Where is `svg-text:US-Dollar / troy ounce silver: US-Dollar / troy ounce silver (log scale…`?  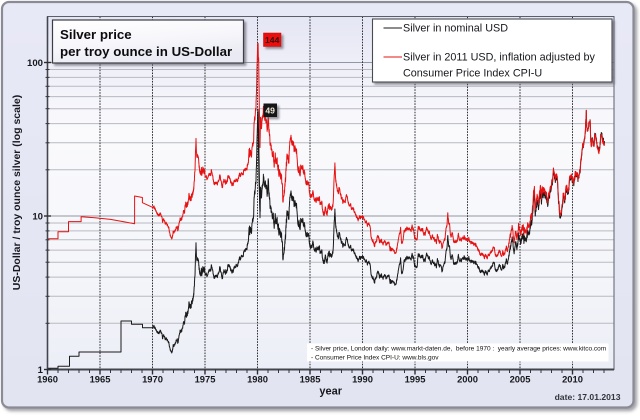 svg-text:US-Dollar / troy ounce silver: US-Dollar / troy ounce silver (log scale… is located at coordinates (17, 192).